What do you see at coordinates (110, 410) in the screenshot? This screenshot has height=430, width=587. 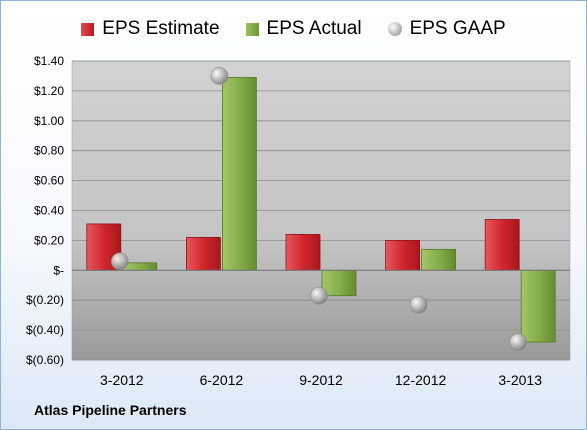 I see `company-name: Atlas Pipeline Partners` at bounding box center [110, 410].